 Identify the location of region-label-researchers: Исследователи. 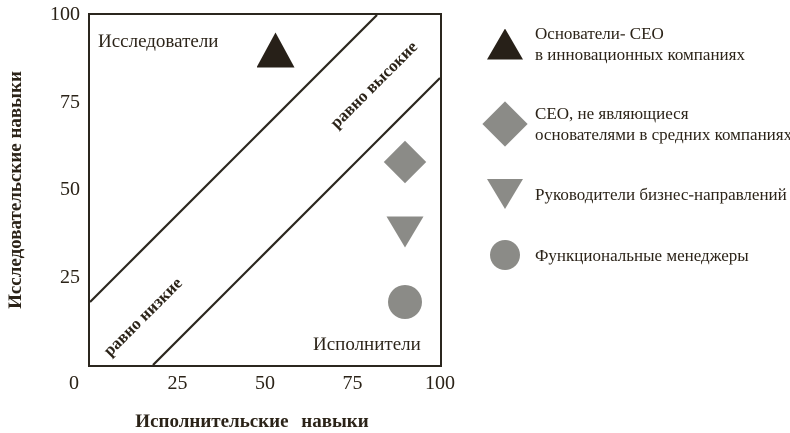
(158, 41).